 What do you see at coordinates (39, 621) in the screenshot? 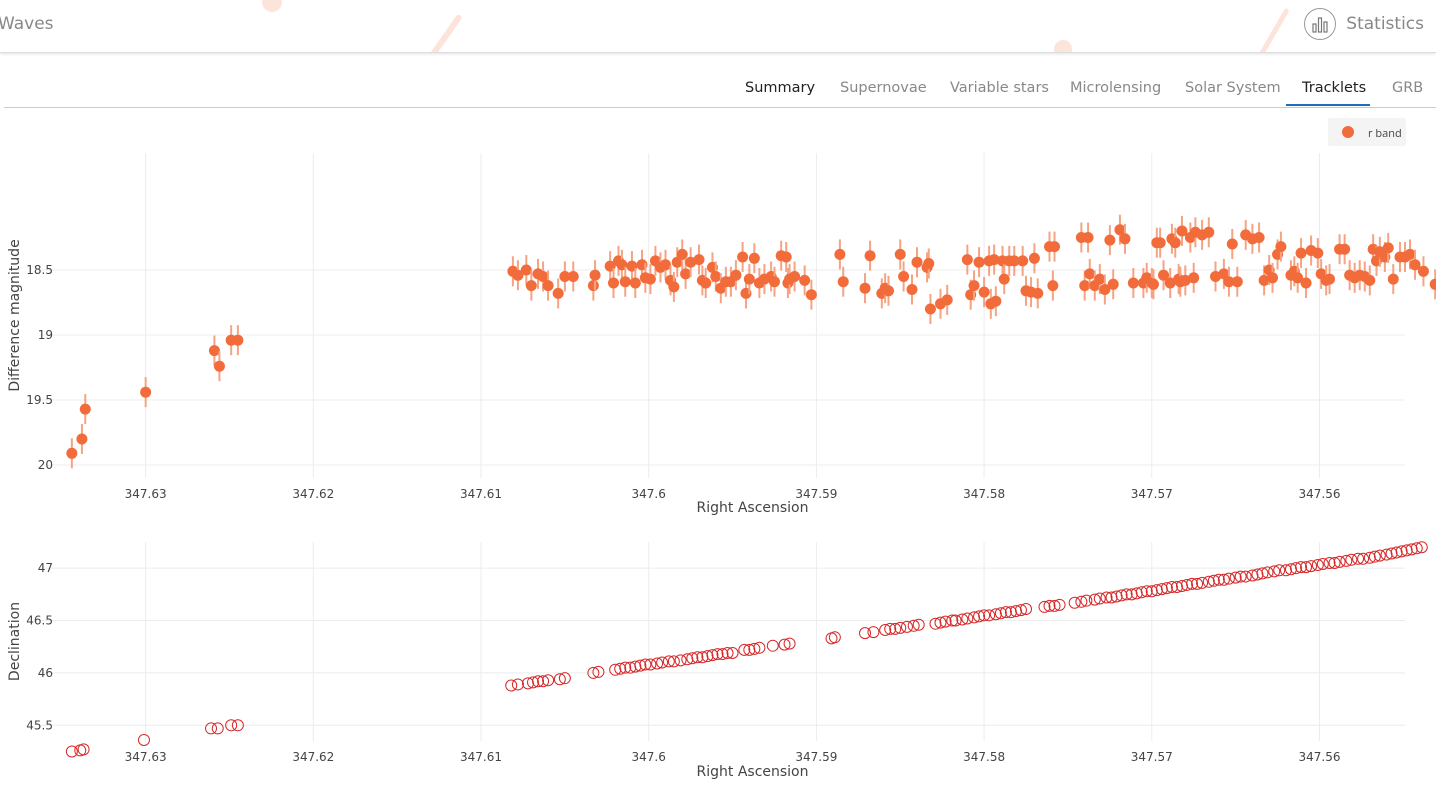
I see `y-tick-label: 46.5` at bounding box center [39, 621].